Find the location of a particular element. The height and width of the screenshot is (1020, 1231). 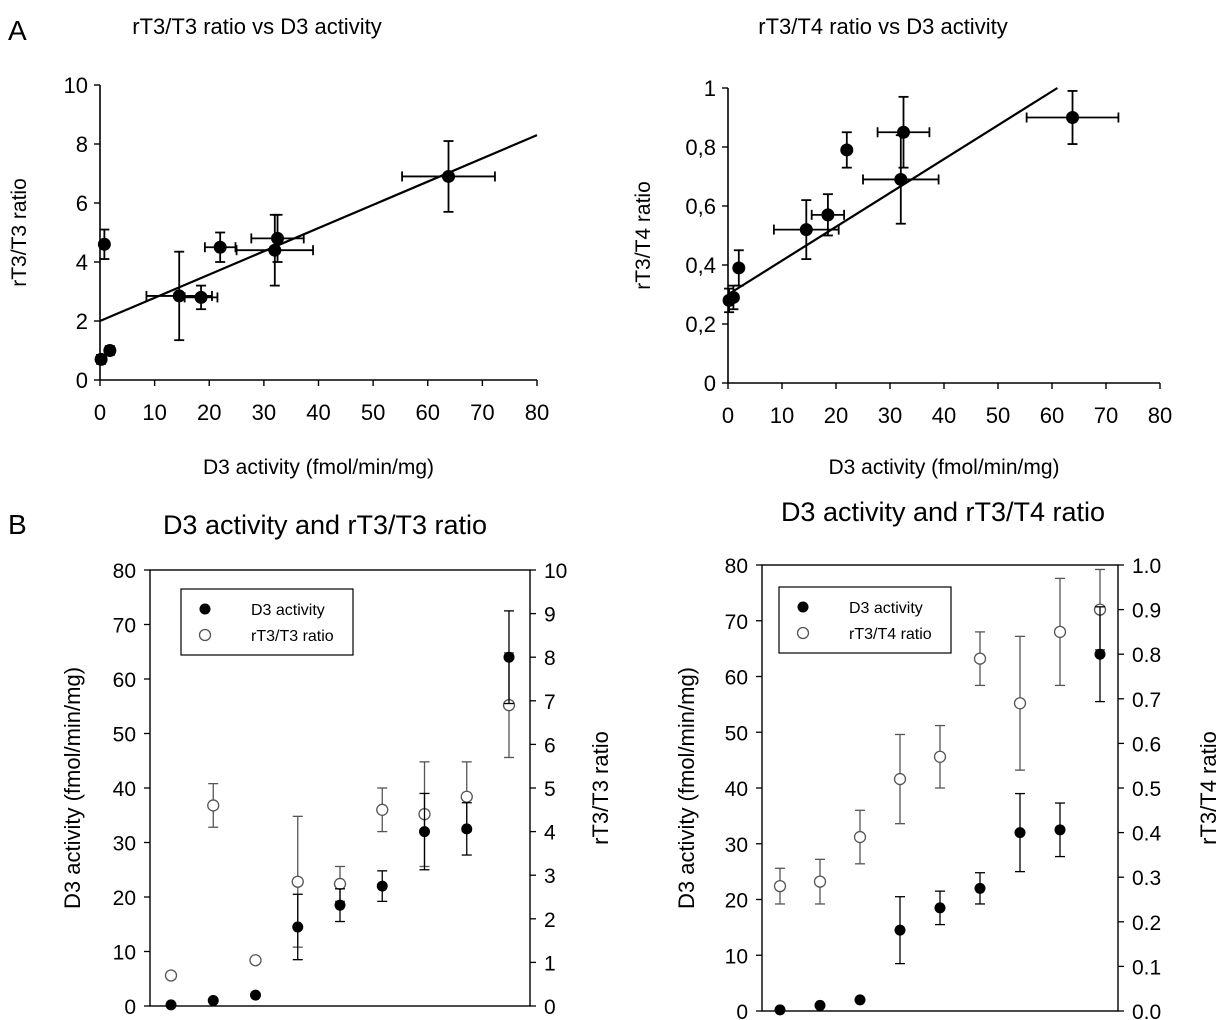

x-tick-label: 50 is located at coordinates (373, 412).